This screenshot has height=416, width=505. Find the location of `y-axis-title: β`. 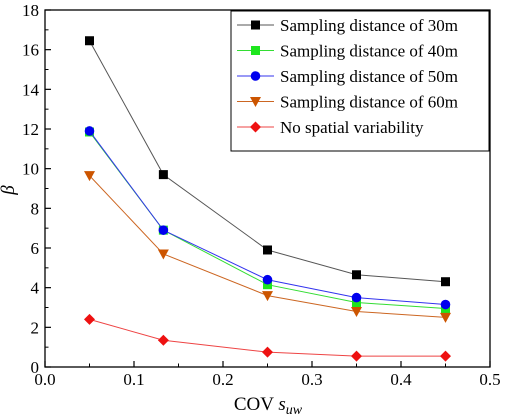

y-axis-title: β is located at coordinates (9, 190).